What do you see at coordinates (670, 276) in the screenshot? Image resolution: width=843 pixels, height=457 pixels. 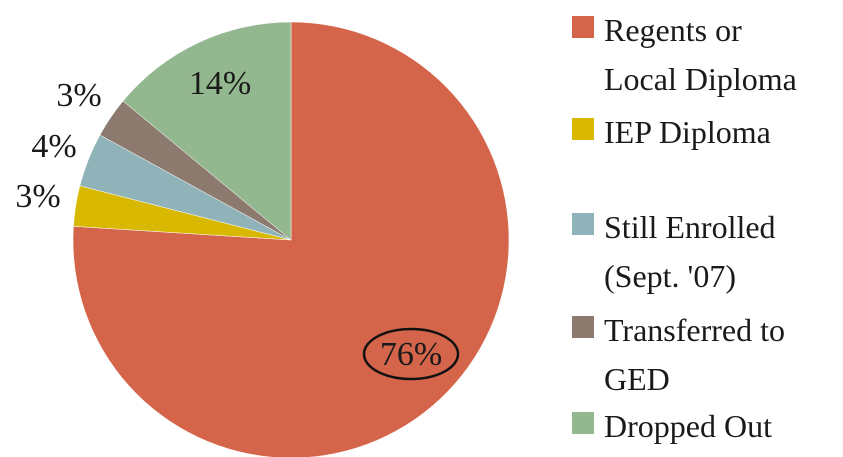 I see `legend-label-3-line-2: (Sept. '07)` at bounding box center [670, 276].